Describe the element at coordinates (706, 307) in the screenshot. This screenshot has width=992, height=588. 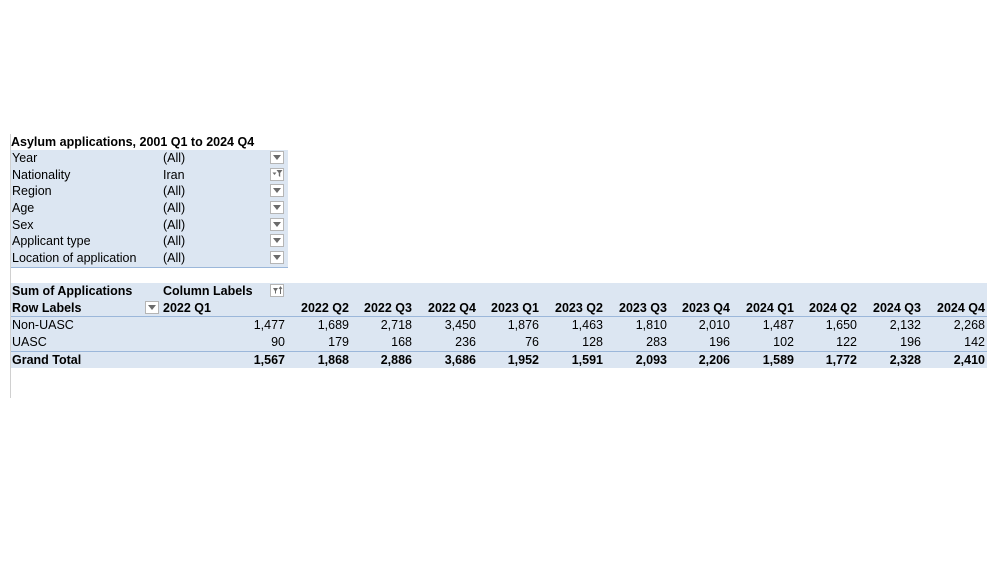
I see `column-header: 2023 Q4` at that location.